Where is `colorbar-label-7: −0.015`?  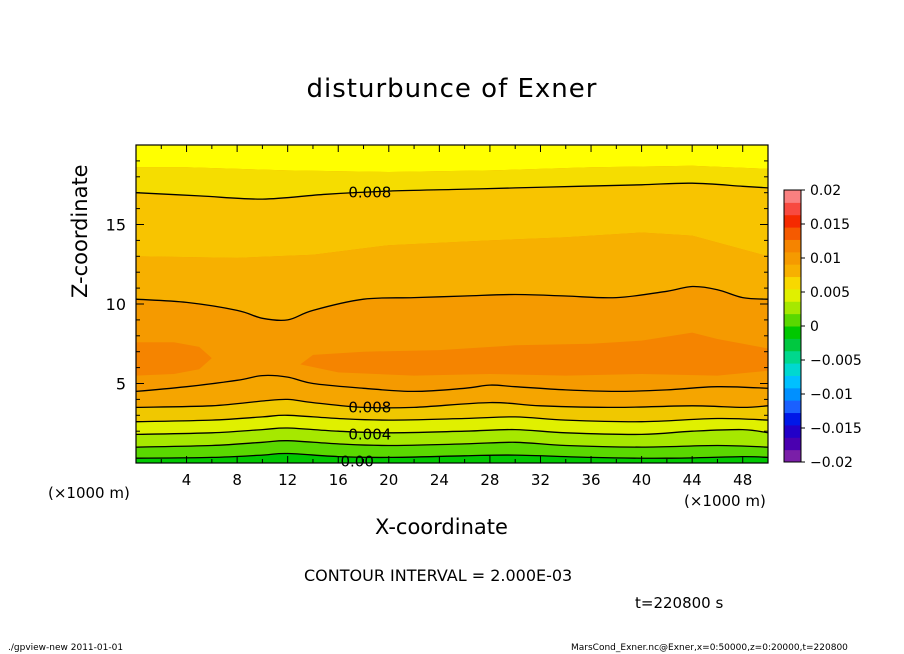
colorbar-label-7: −0.015 is located at coordinates (836, 429).